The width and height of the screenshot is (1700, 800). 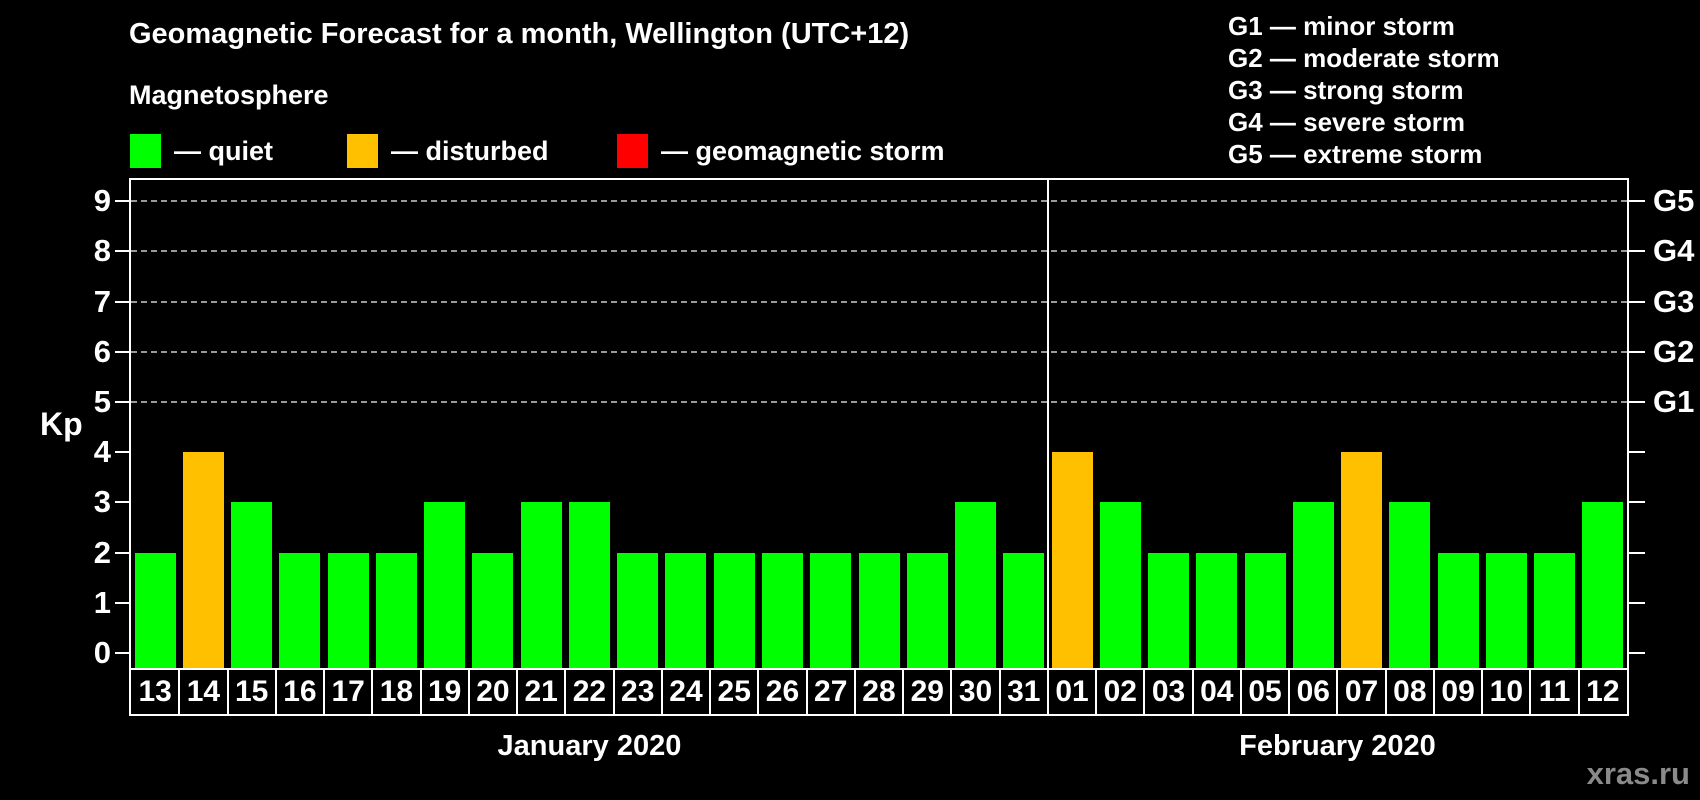 I want to click on day-label-19: 19, so click(x=444, y=691).